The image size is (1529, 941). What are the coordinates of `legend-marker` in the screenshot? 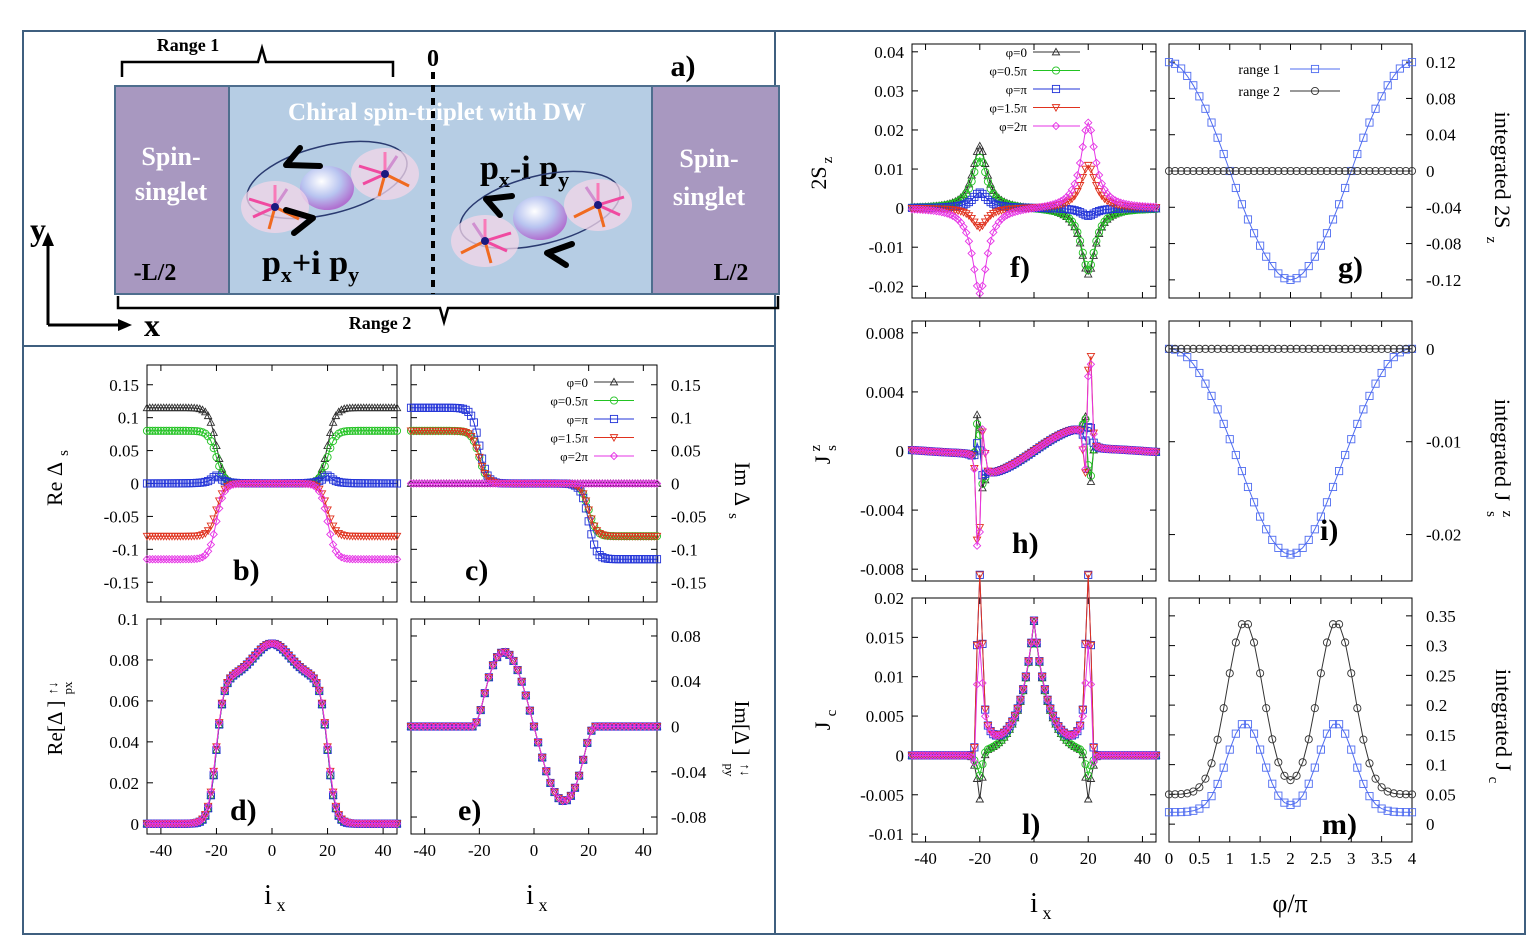 It's located at (1056, 70).